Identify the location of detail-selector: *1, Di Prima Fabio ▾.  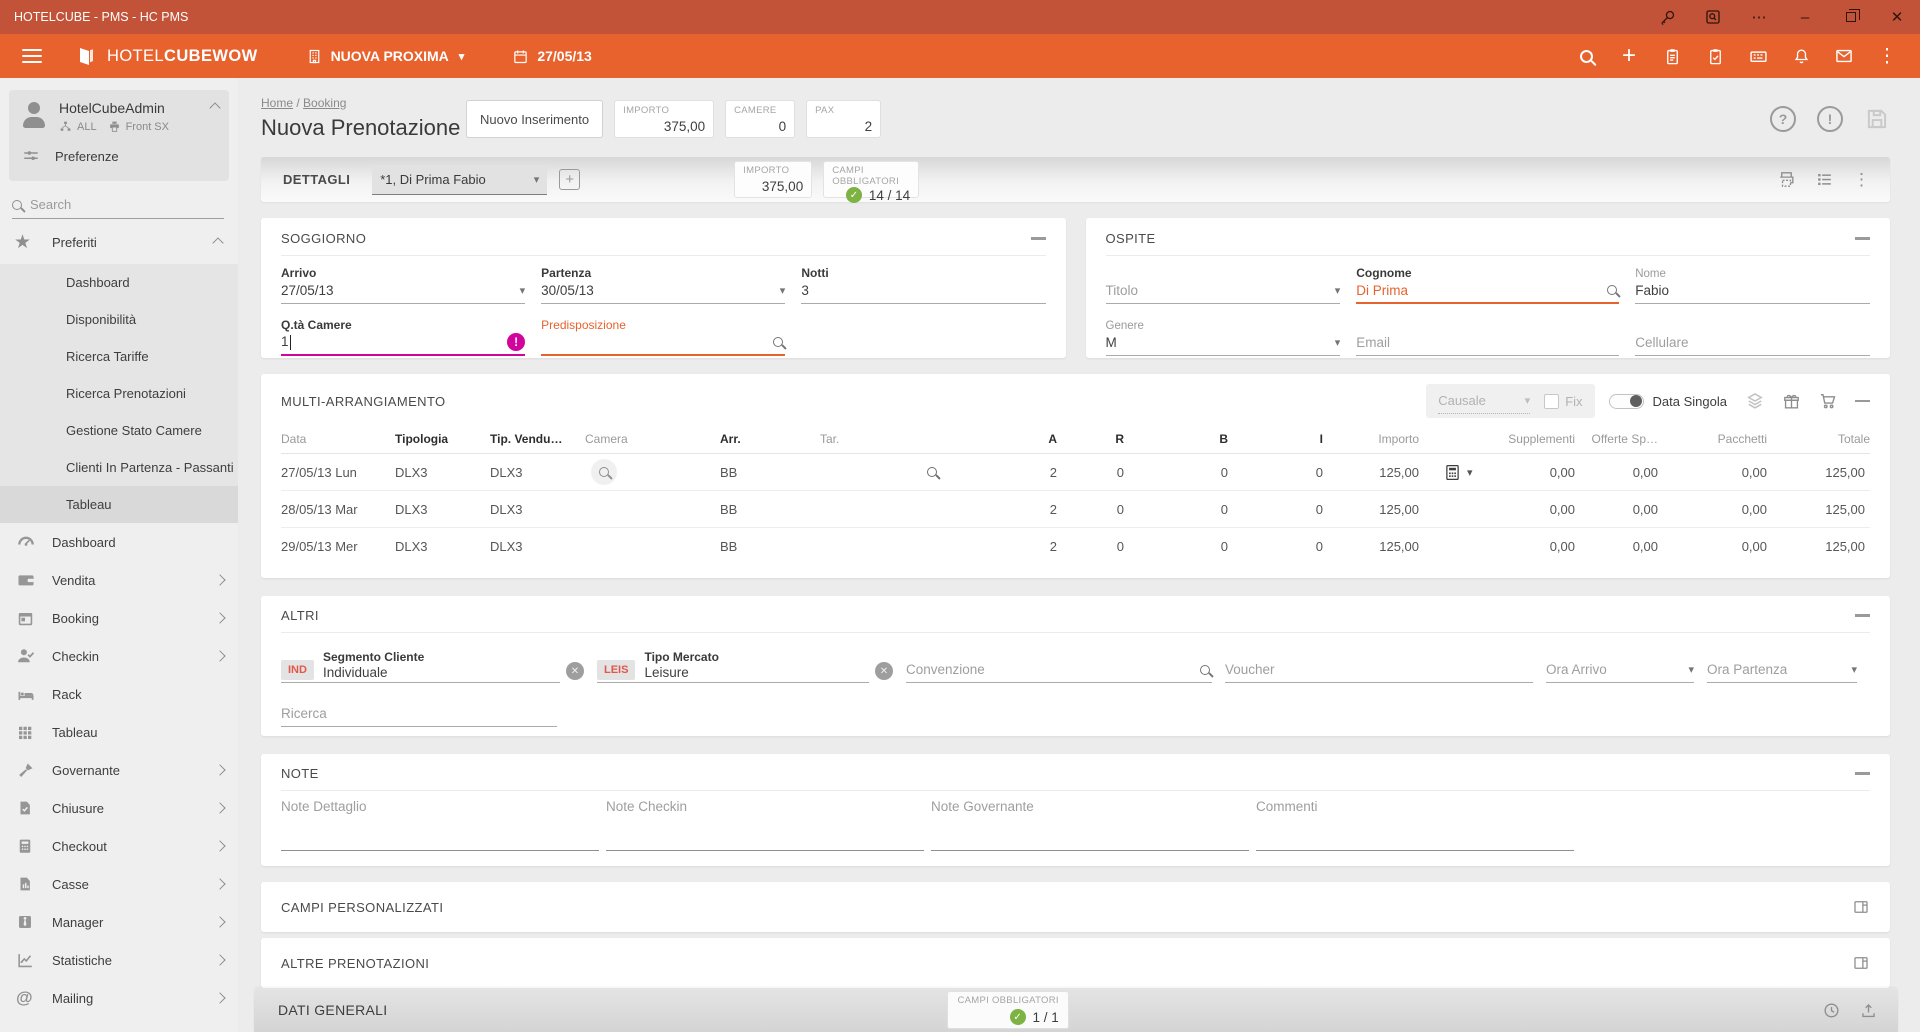
(460, 179).